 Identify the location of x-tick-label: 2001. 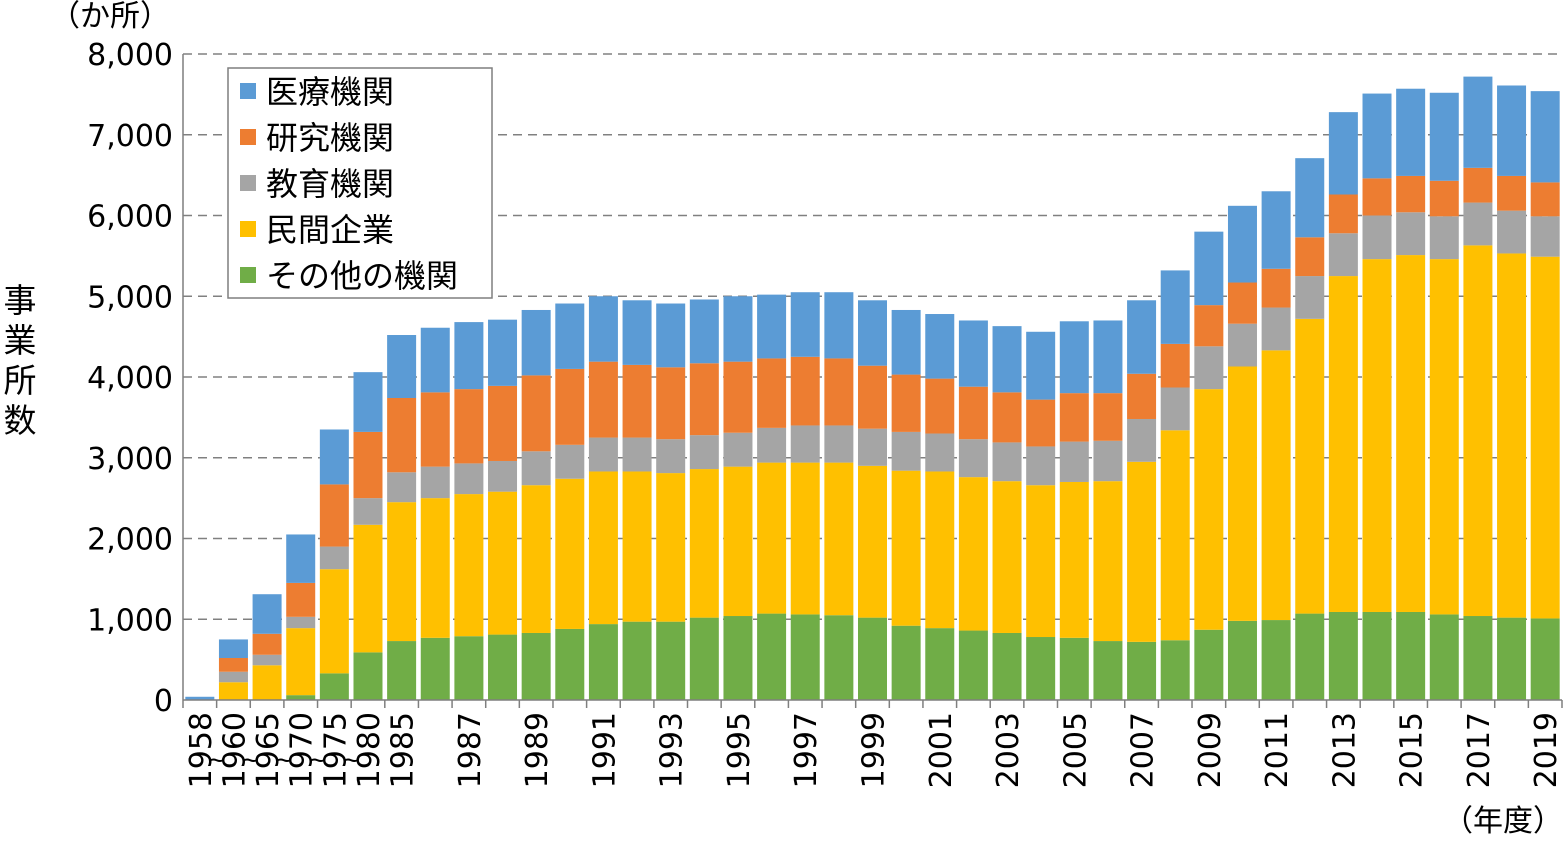
(941, 750).